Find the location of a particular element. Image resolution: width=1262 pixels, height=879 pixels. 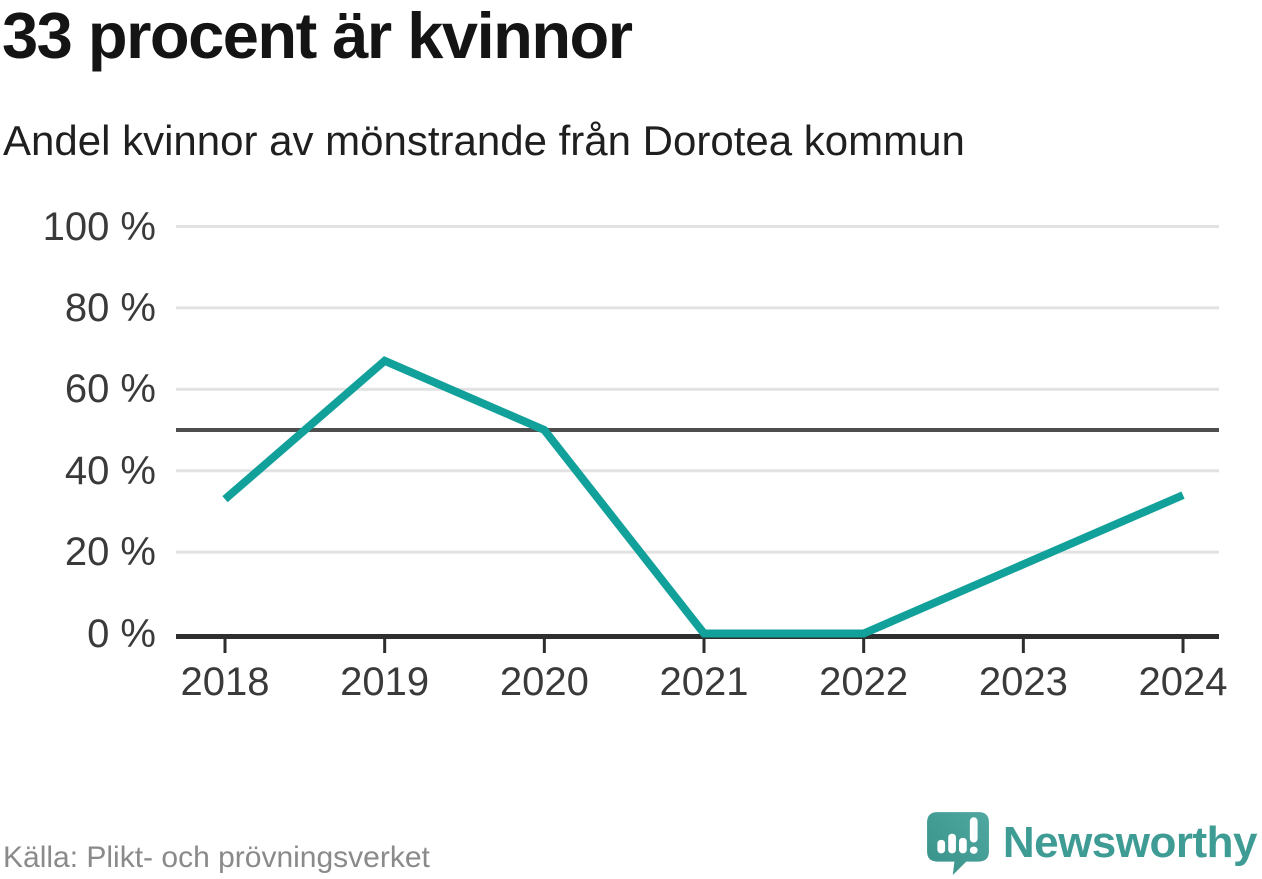

x-tick-label-2018: 2018 is located at coordinates (225, 682).